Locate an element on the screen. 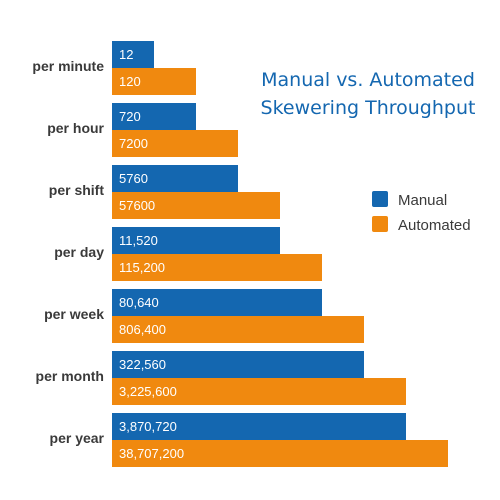 The image size is (500, 500). bar-value-label: 11,520 is located at coordinates (138, 240).